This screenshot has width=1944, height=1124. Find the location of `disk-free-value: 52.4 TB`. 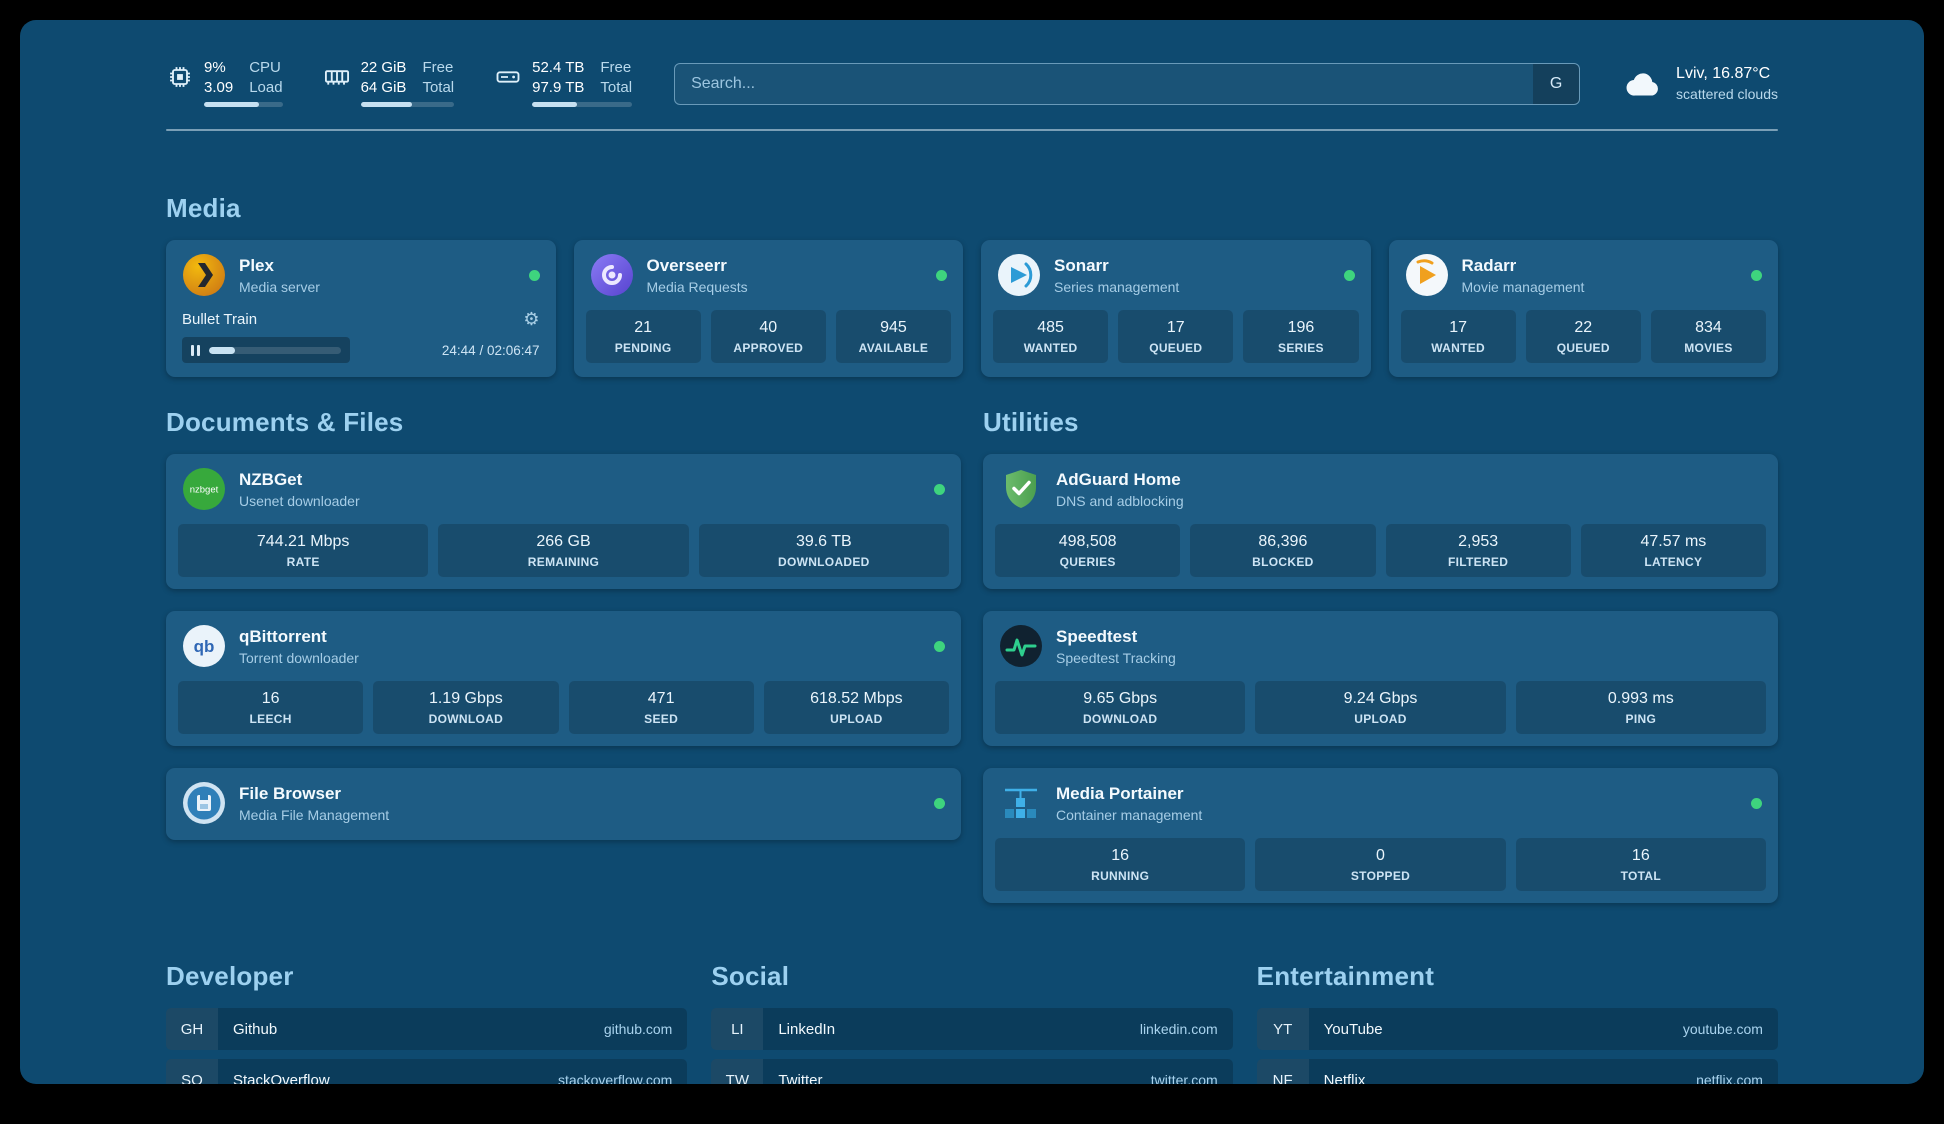

disk-free-value: 52.4 TB is located at coordinates (558, 67).